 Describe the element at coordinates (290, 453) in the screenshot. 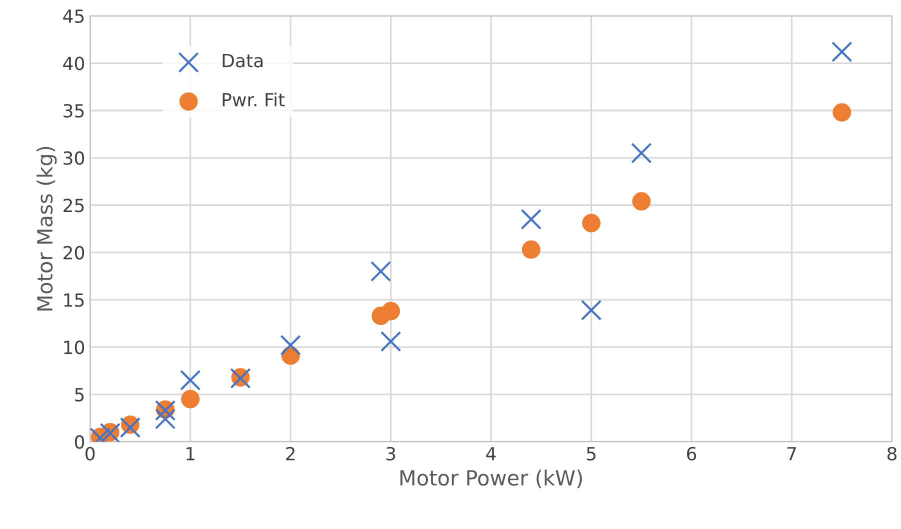

I see `x-tick-label: 2` at that location.